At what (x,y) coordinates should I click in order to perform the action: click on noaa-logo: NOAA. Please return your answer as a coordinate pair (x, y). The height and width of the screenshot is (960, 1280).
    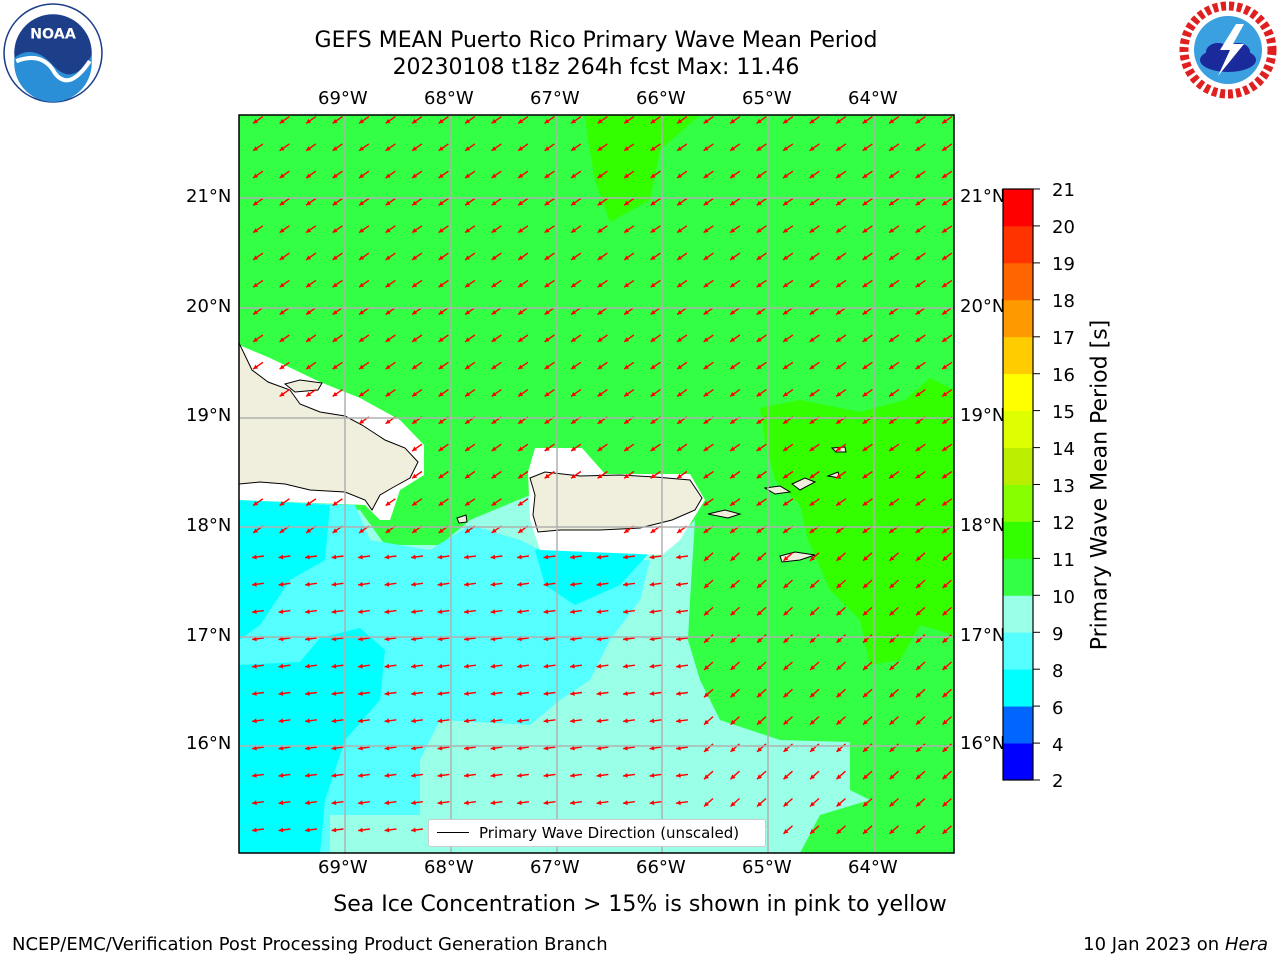
    Looking at the image, I should click on (53, 53).